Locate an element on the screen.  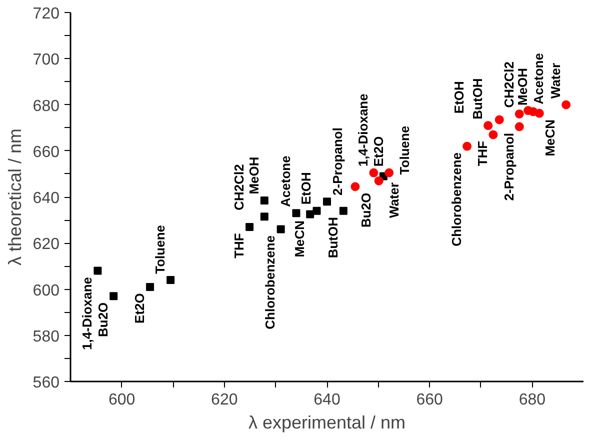
x-tick-label: 680 is located at coordinates (532, 400).